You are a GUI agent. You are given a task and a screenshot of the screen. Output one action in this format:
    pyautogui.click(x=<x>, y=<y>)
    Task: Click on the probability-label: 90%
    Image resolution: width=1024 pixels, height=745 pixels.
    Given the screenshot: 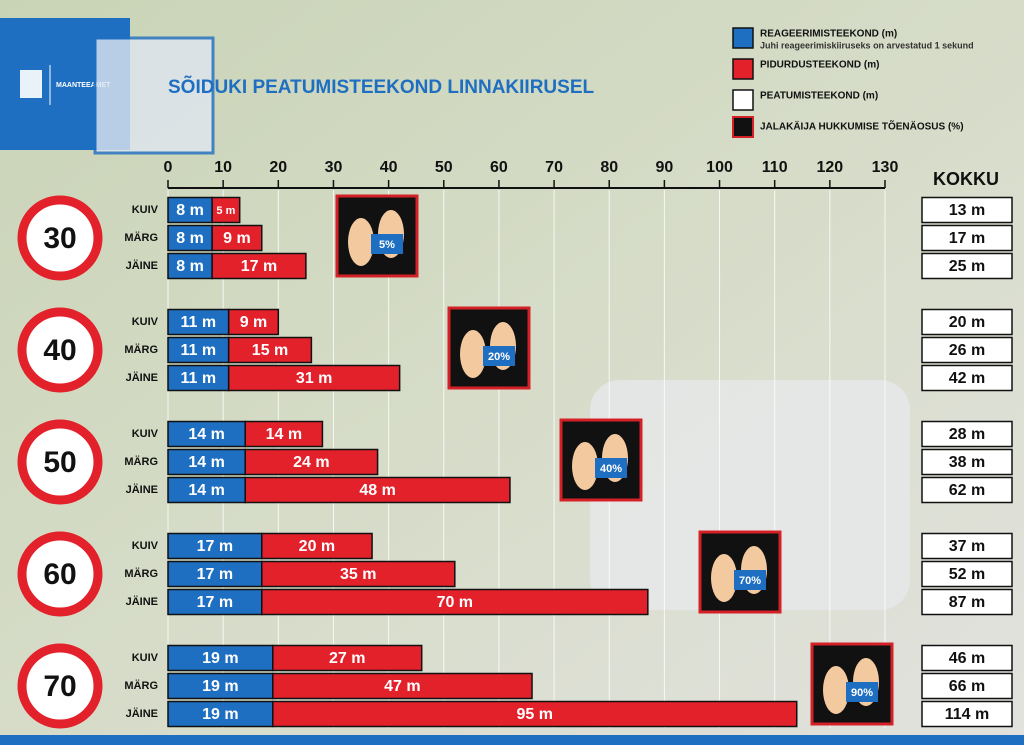 What is the action you would take?
    pyautogui.click(x=862, y=693)
    